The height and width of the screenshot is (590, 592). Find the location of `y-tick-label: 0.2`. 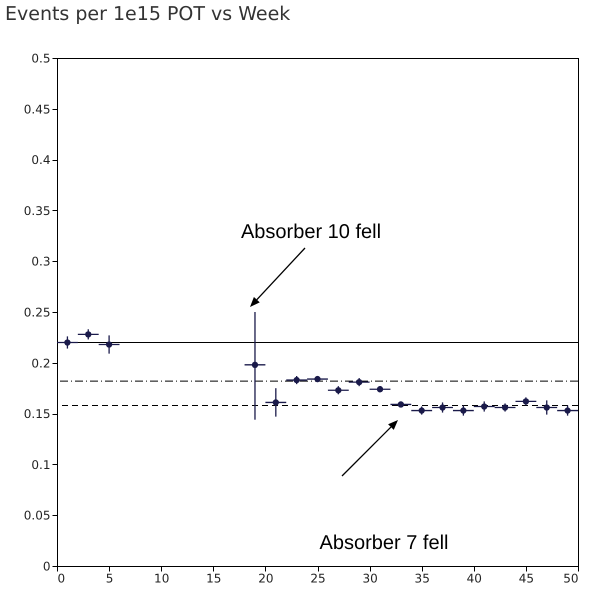

y-tick-label: 0.2 is located at coordinates (40, 363).